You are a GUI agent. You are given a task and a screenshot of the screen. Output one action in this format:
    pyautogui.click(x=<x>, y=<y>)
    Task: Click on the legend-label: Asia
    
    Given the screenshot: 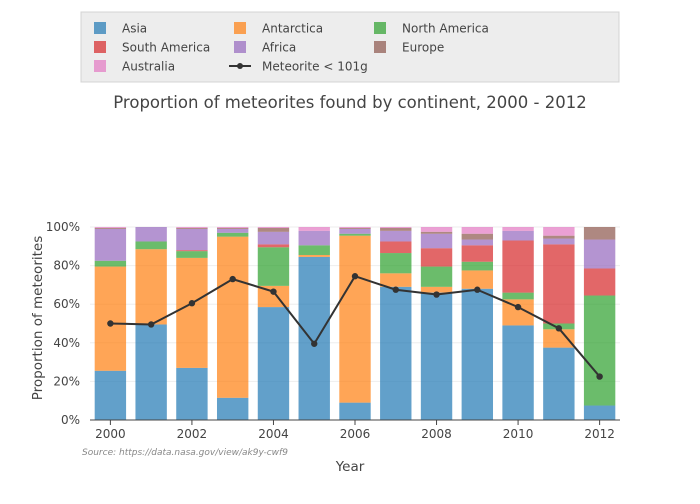 What is the action you would take?
    pyautogui.click(x=134, y=29)
    